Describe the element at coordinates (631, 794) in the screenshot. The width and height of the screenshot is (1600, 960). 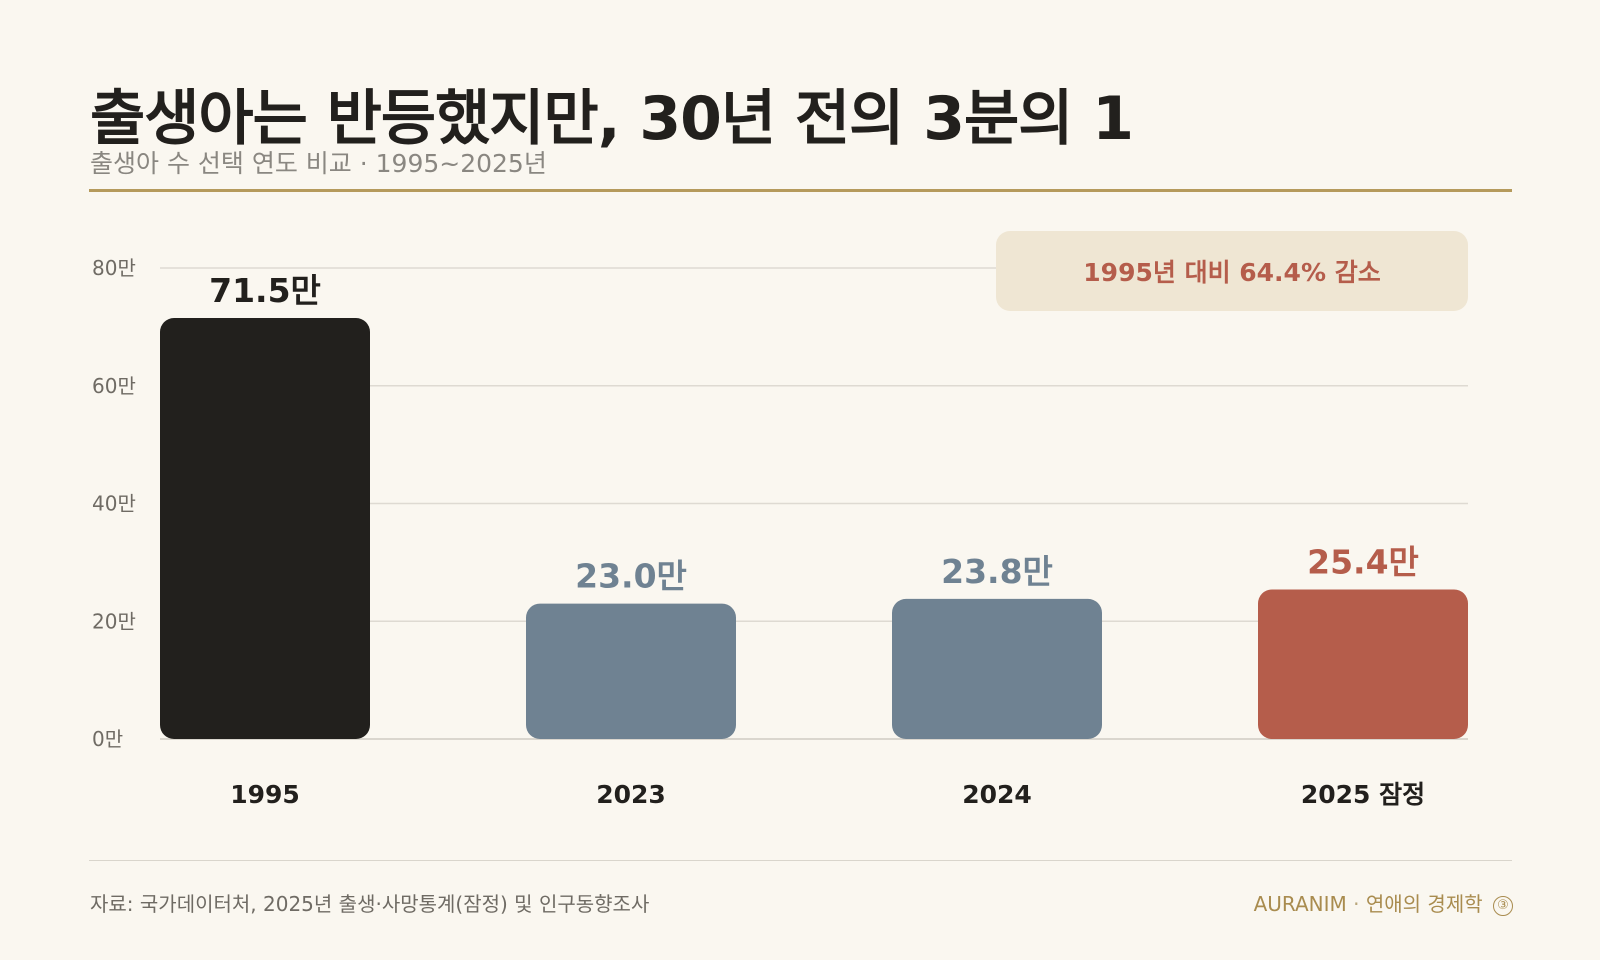
I see `x-tick-label: 2023` at that location.